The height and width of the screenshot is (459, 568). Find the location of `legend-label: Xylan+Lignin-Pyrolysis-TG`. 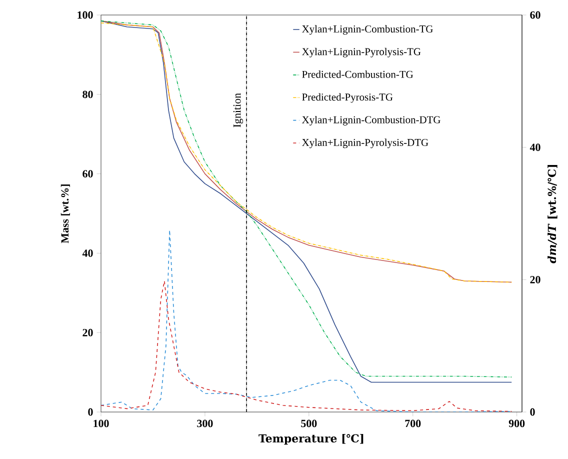

legend-label: Xylan+Lignin-Pyrolysis-TG is located at coordinates (361, 53).